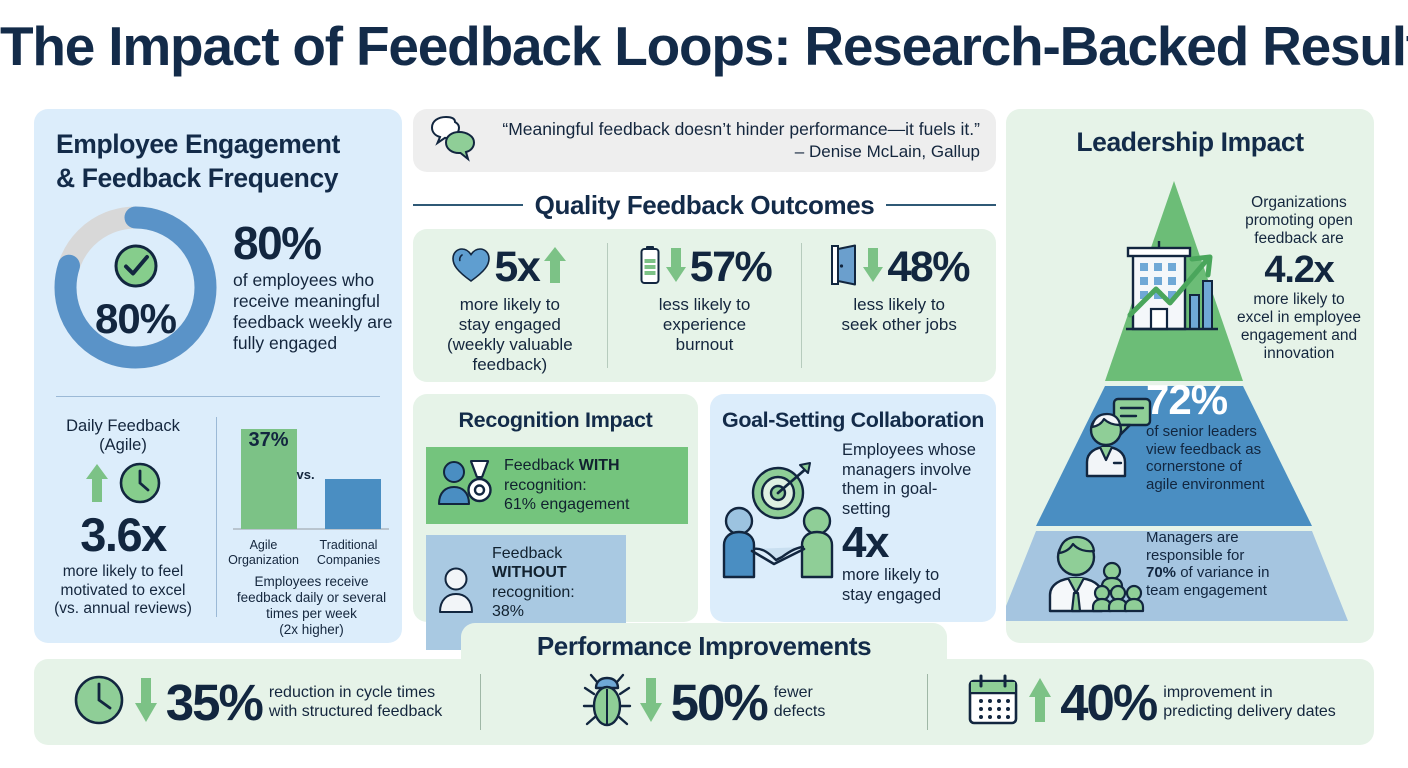 Image resolution: width=1408 pixels, height=768 pixels. Describe the element at coordinates (1299, 270) in the screenshot. I see `leadership-top-value: 4.2x` at that location.